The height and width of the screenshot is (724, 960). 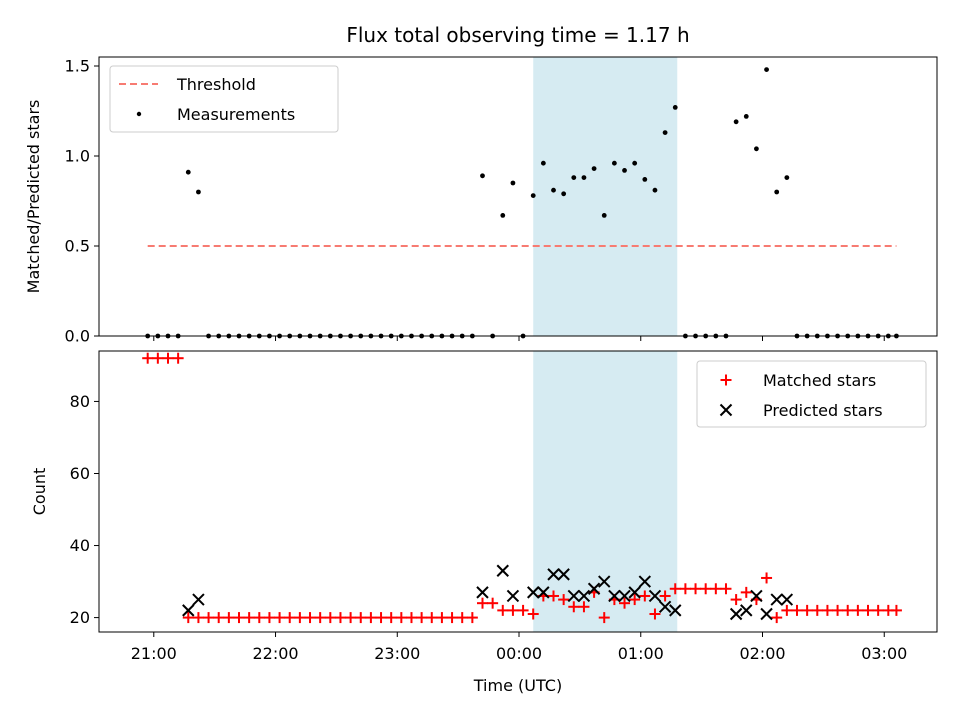 What do you see at coordinates (216, 84) in the screenshot?
I see `legend-threshold-label: Threshold` at bounding box center [216, 84].